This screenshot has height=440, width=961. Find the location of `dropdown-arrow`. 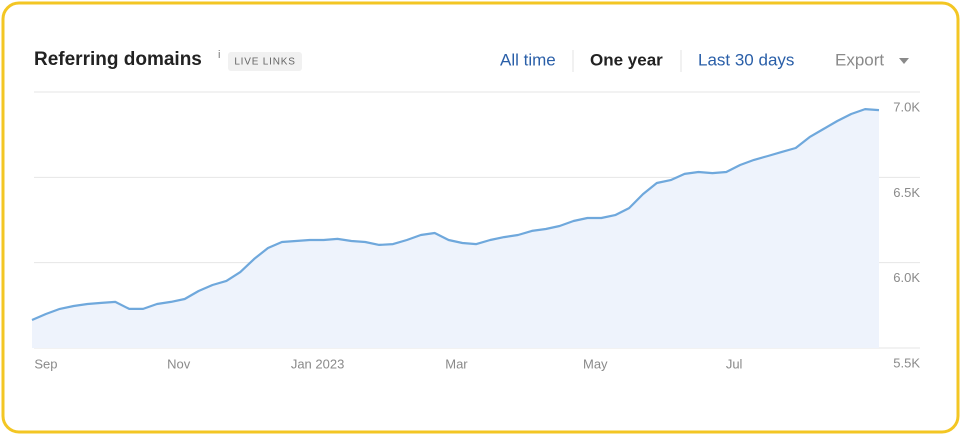

dropdown-arrow is located at coordinates (904, 61).